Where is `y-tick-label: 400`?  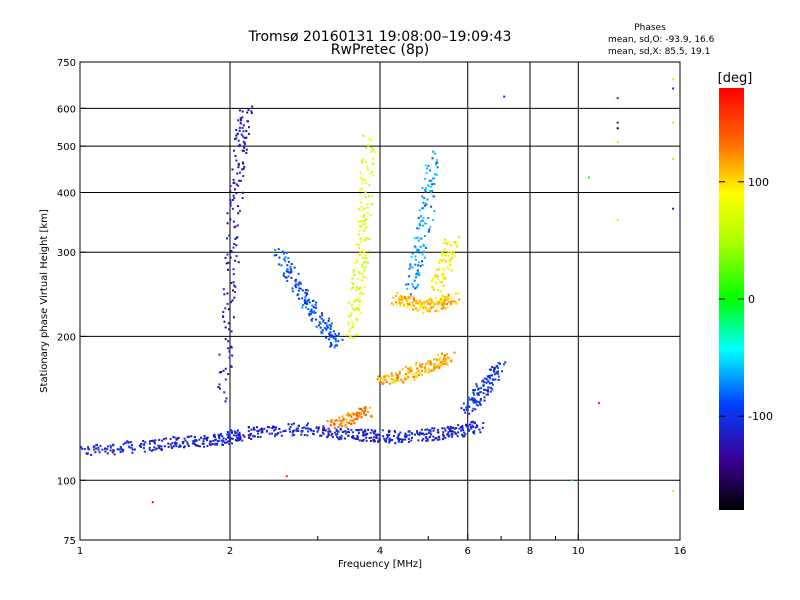
y-tick-label: 400 is located at coordinates (66, 193).